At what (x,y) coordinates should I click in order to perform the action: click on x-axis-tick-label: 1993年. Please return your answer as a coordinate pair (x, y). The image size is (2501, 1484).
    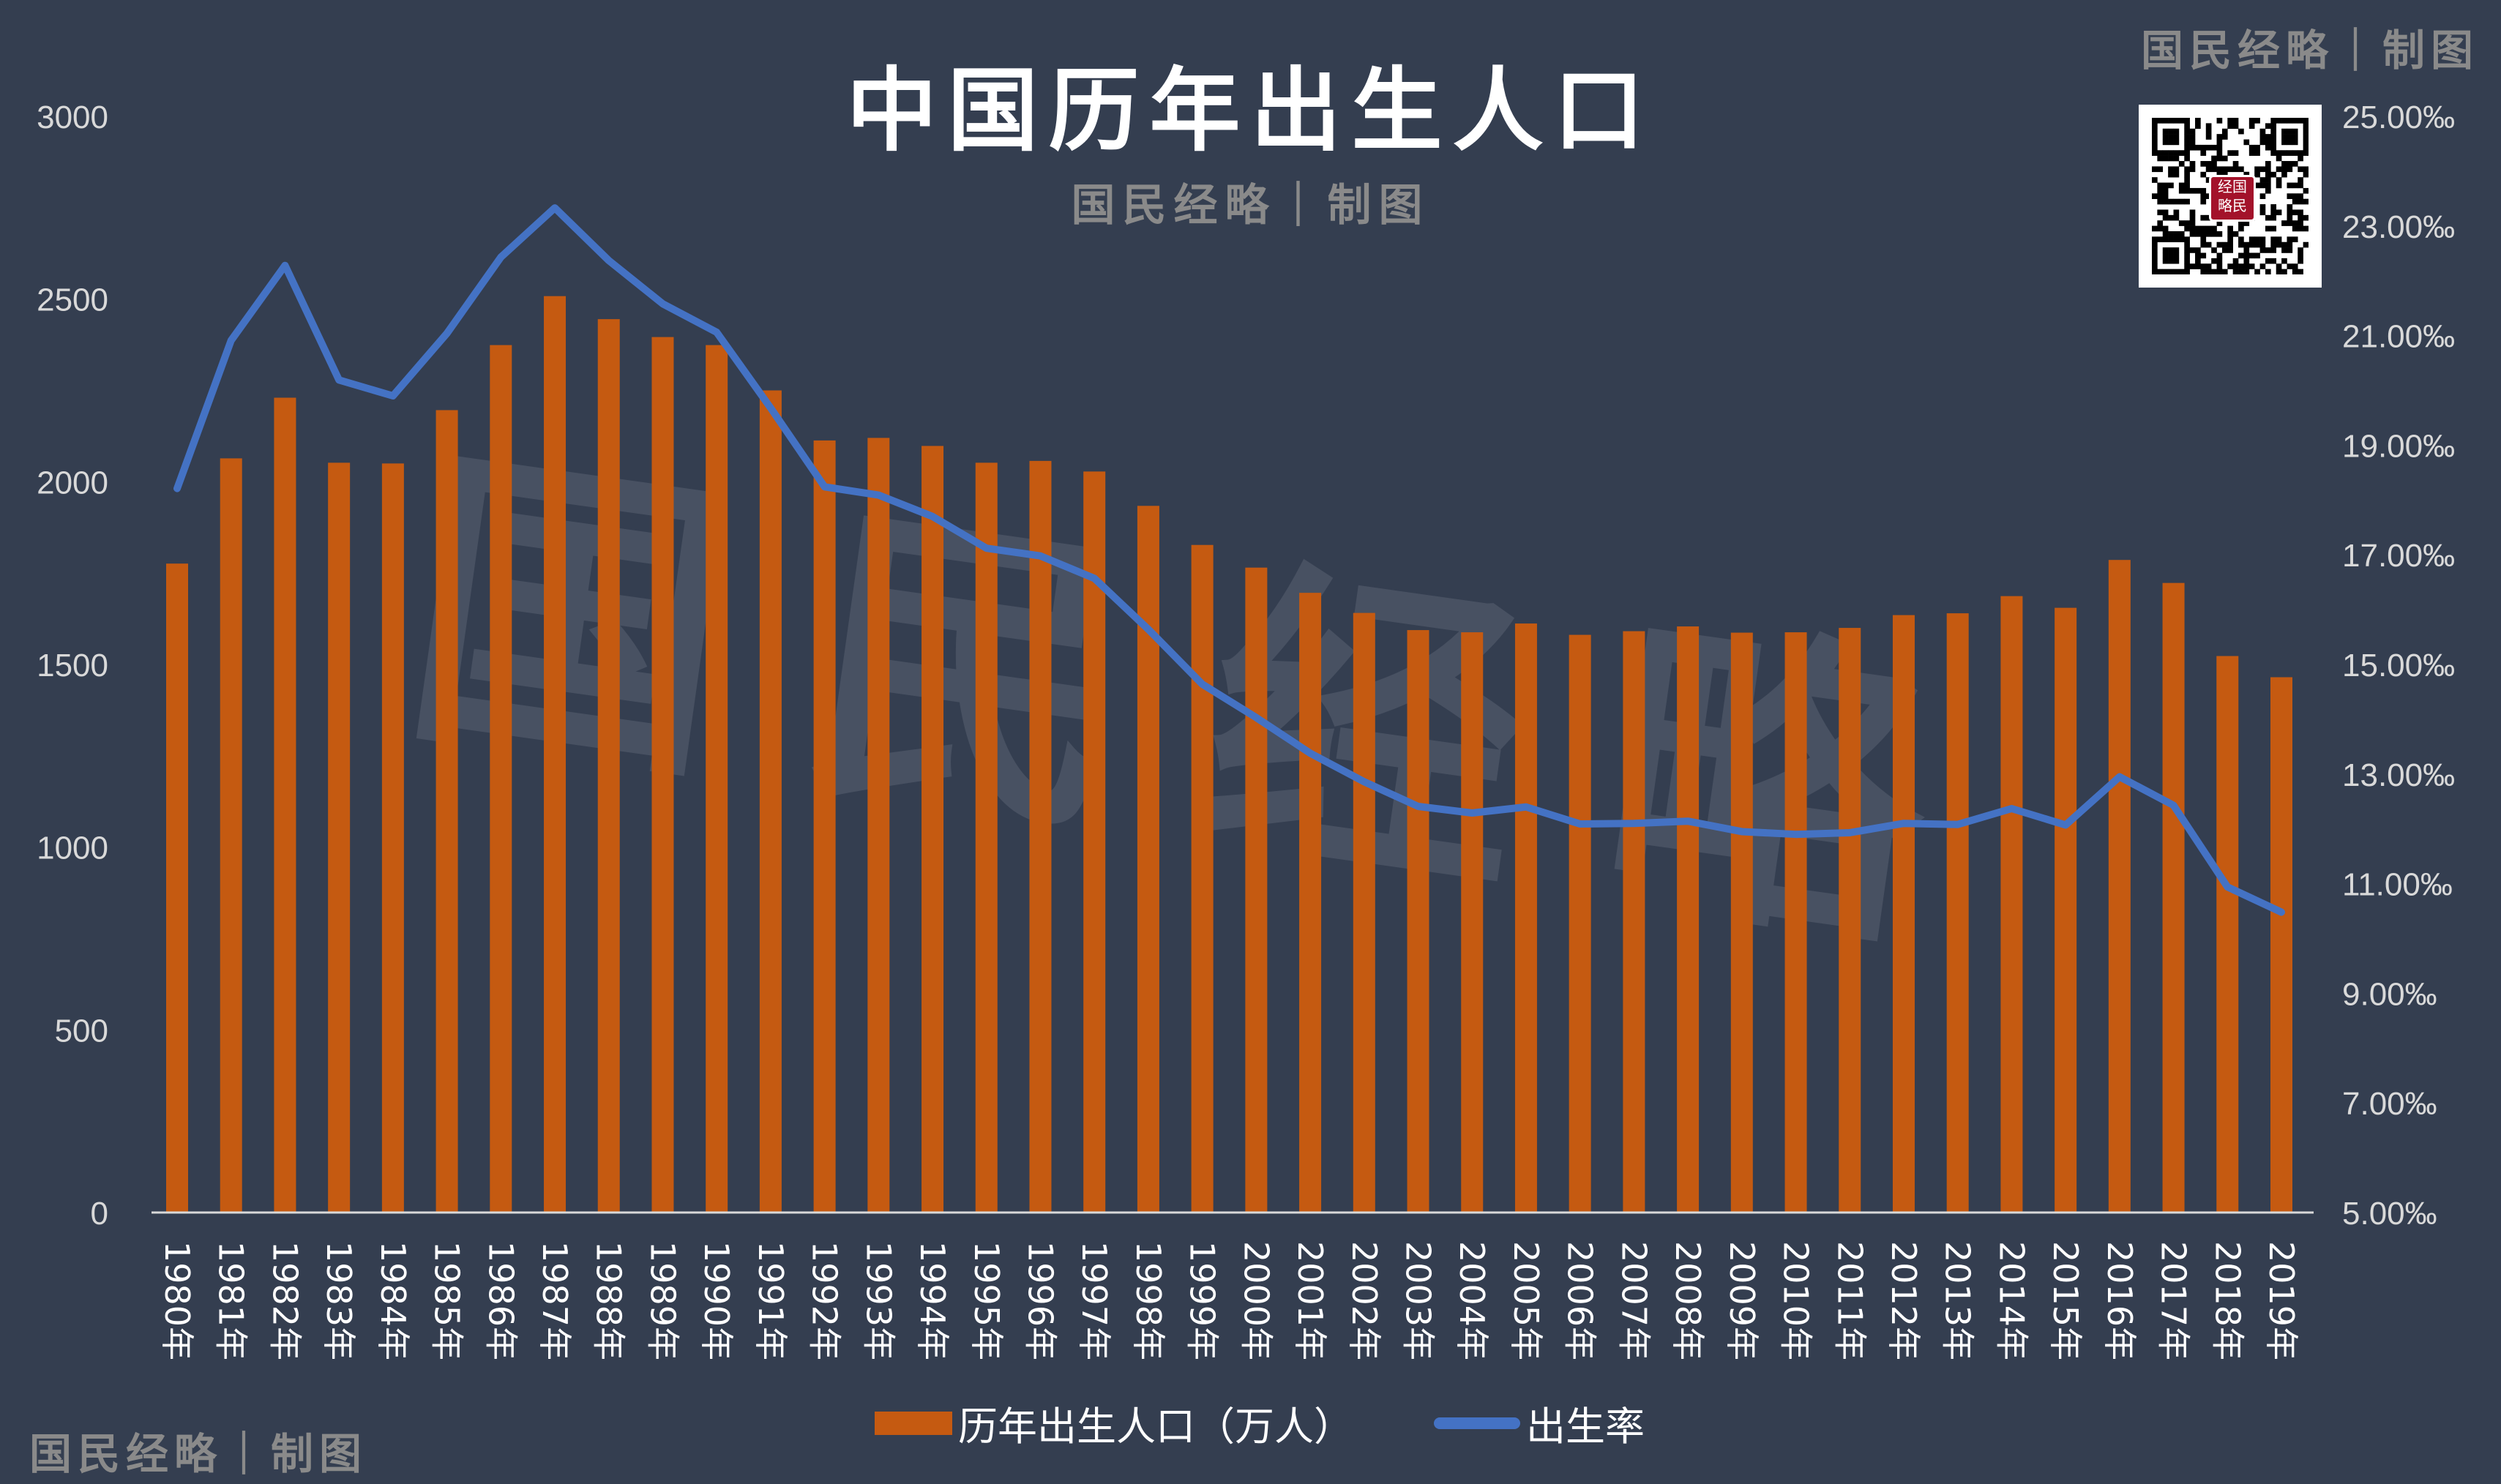
    Looking at the image, I should click on (878, 1300).